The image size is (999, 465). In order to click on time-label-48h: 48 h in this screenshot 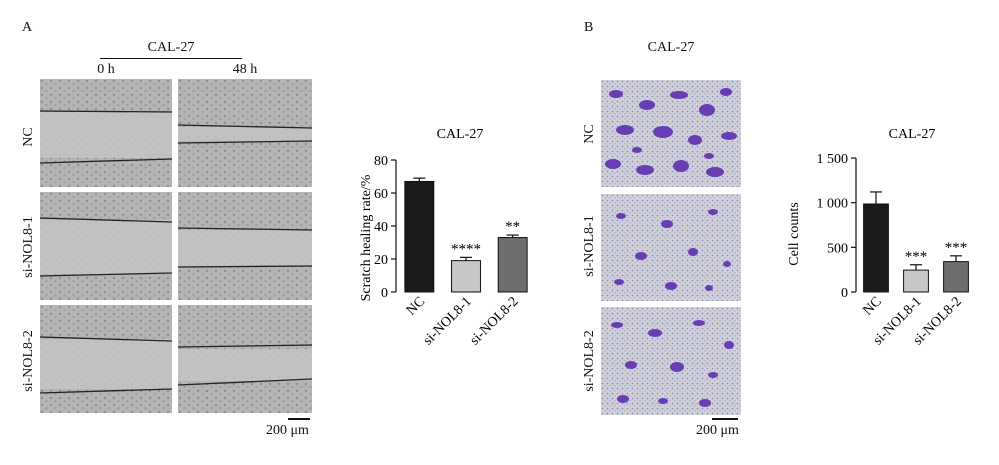, I will do `click(245, 69)`.